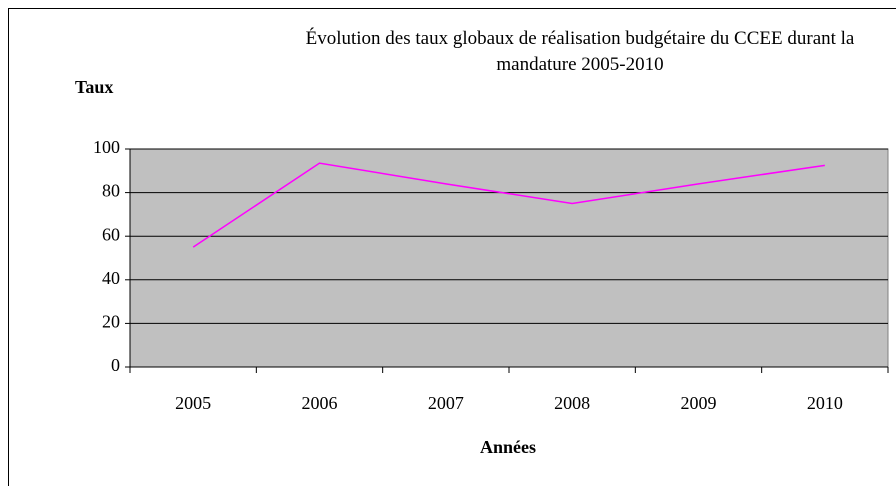  What do you see at coordinates (446, 403) in the screenshot?
I see `x-tick-label: 2007` at bounding box center [446, 403].